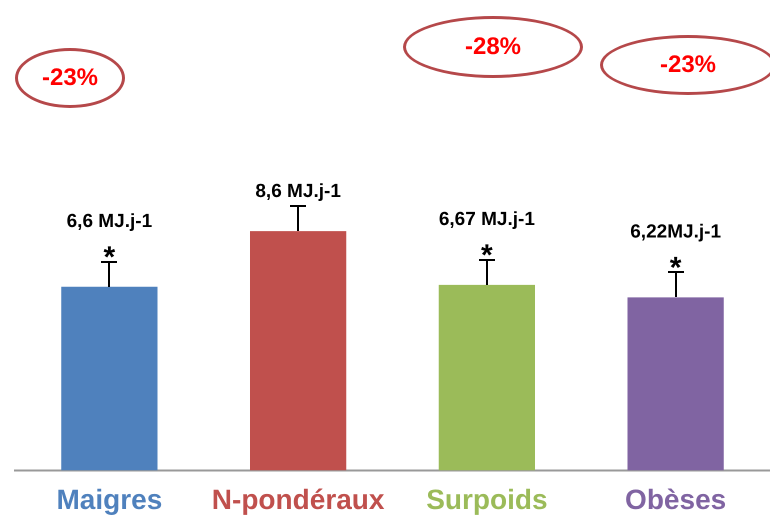 This screenshot has height=532, width=770. What do you see at coordinates (109, 221) in the screenshot?
I see `data-label: 6,6 MJ.j-1` at bounding box center [109, 221].